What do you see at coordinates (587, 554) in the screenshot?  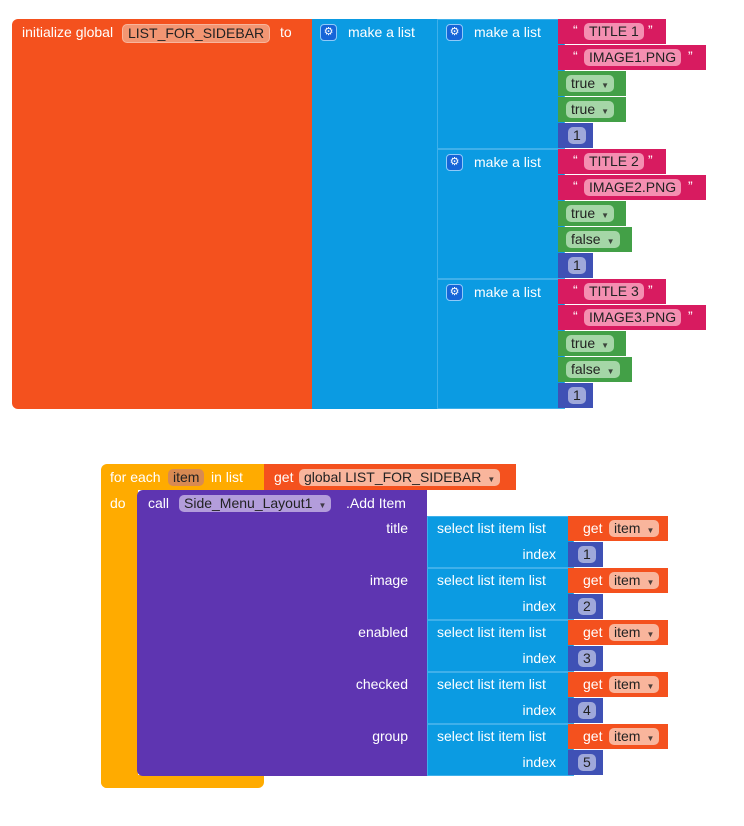 I see `index-number-field: 1` at bounding box center [587, 554].